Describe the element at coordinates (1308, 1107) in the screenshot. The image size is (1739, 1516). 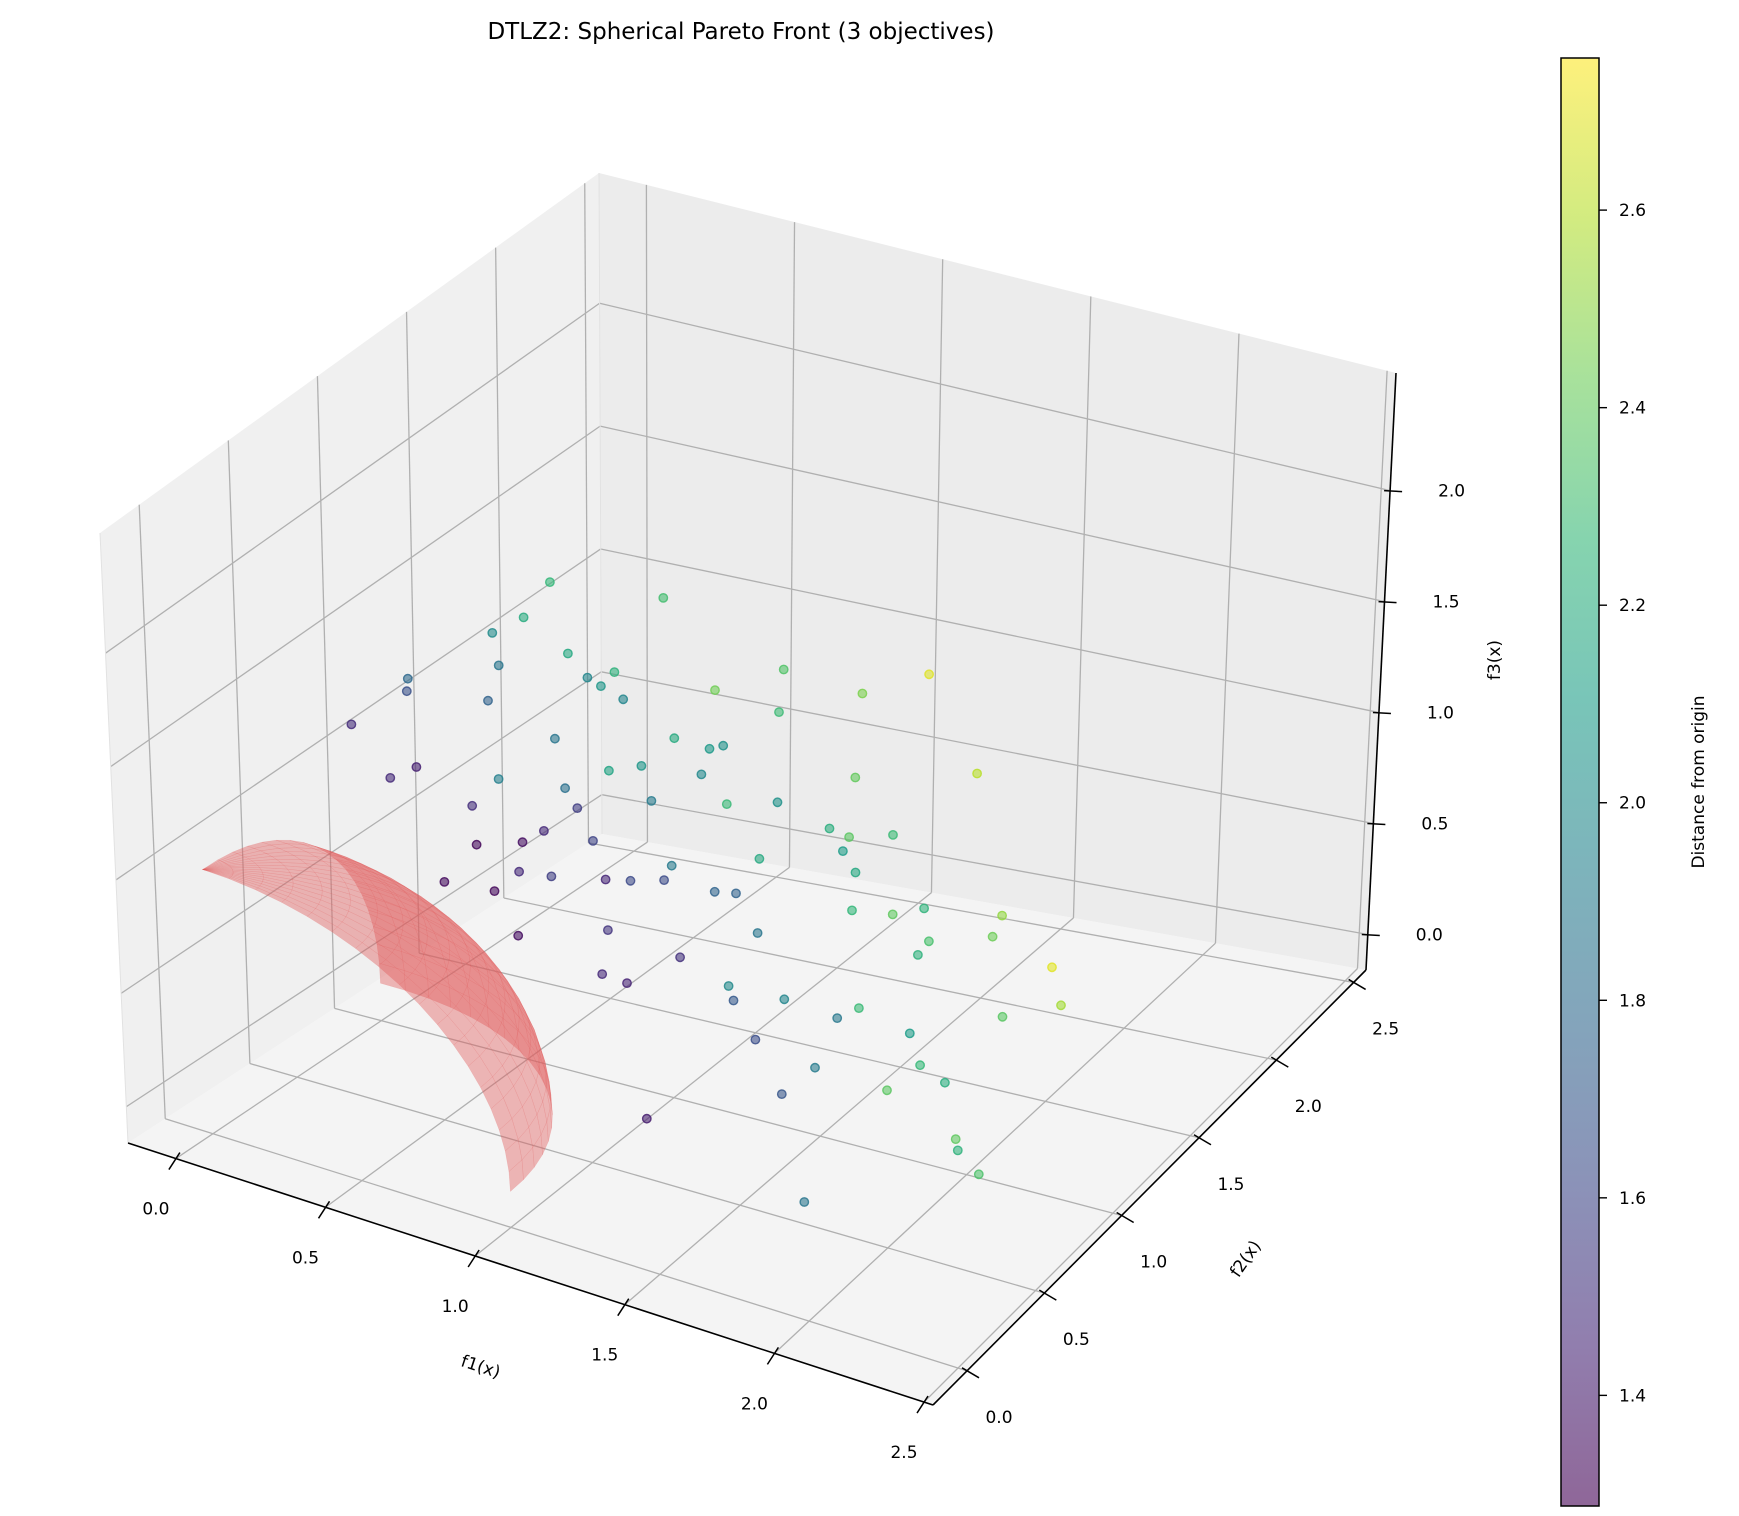
I see `y-tick-label: 2.0` at that location.